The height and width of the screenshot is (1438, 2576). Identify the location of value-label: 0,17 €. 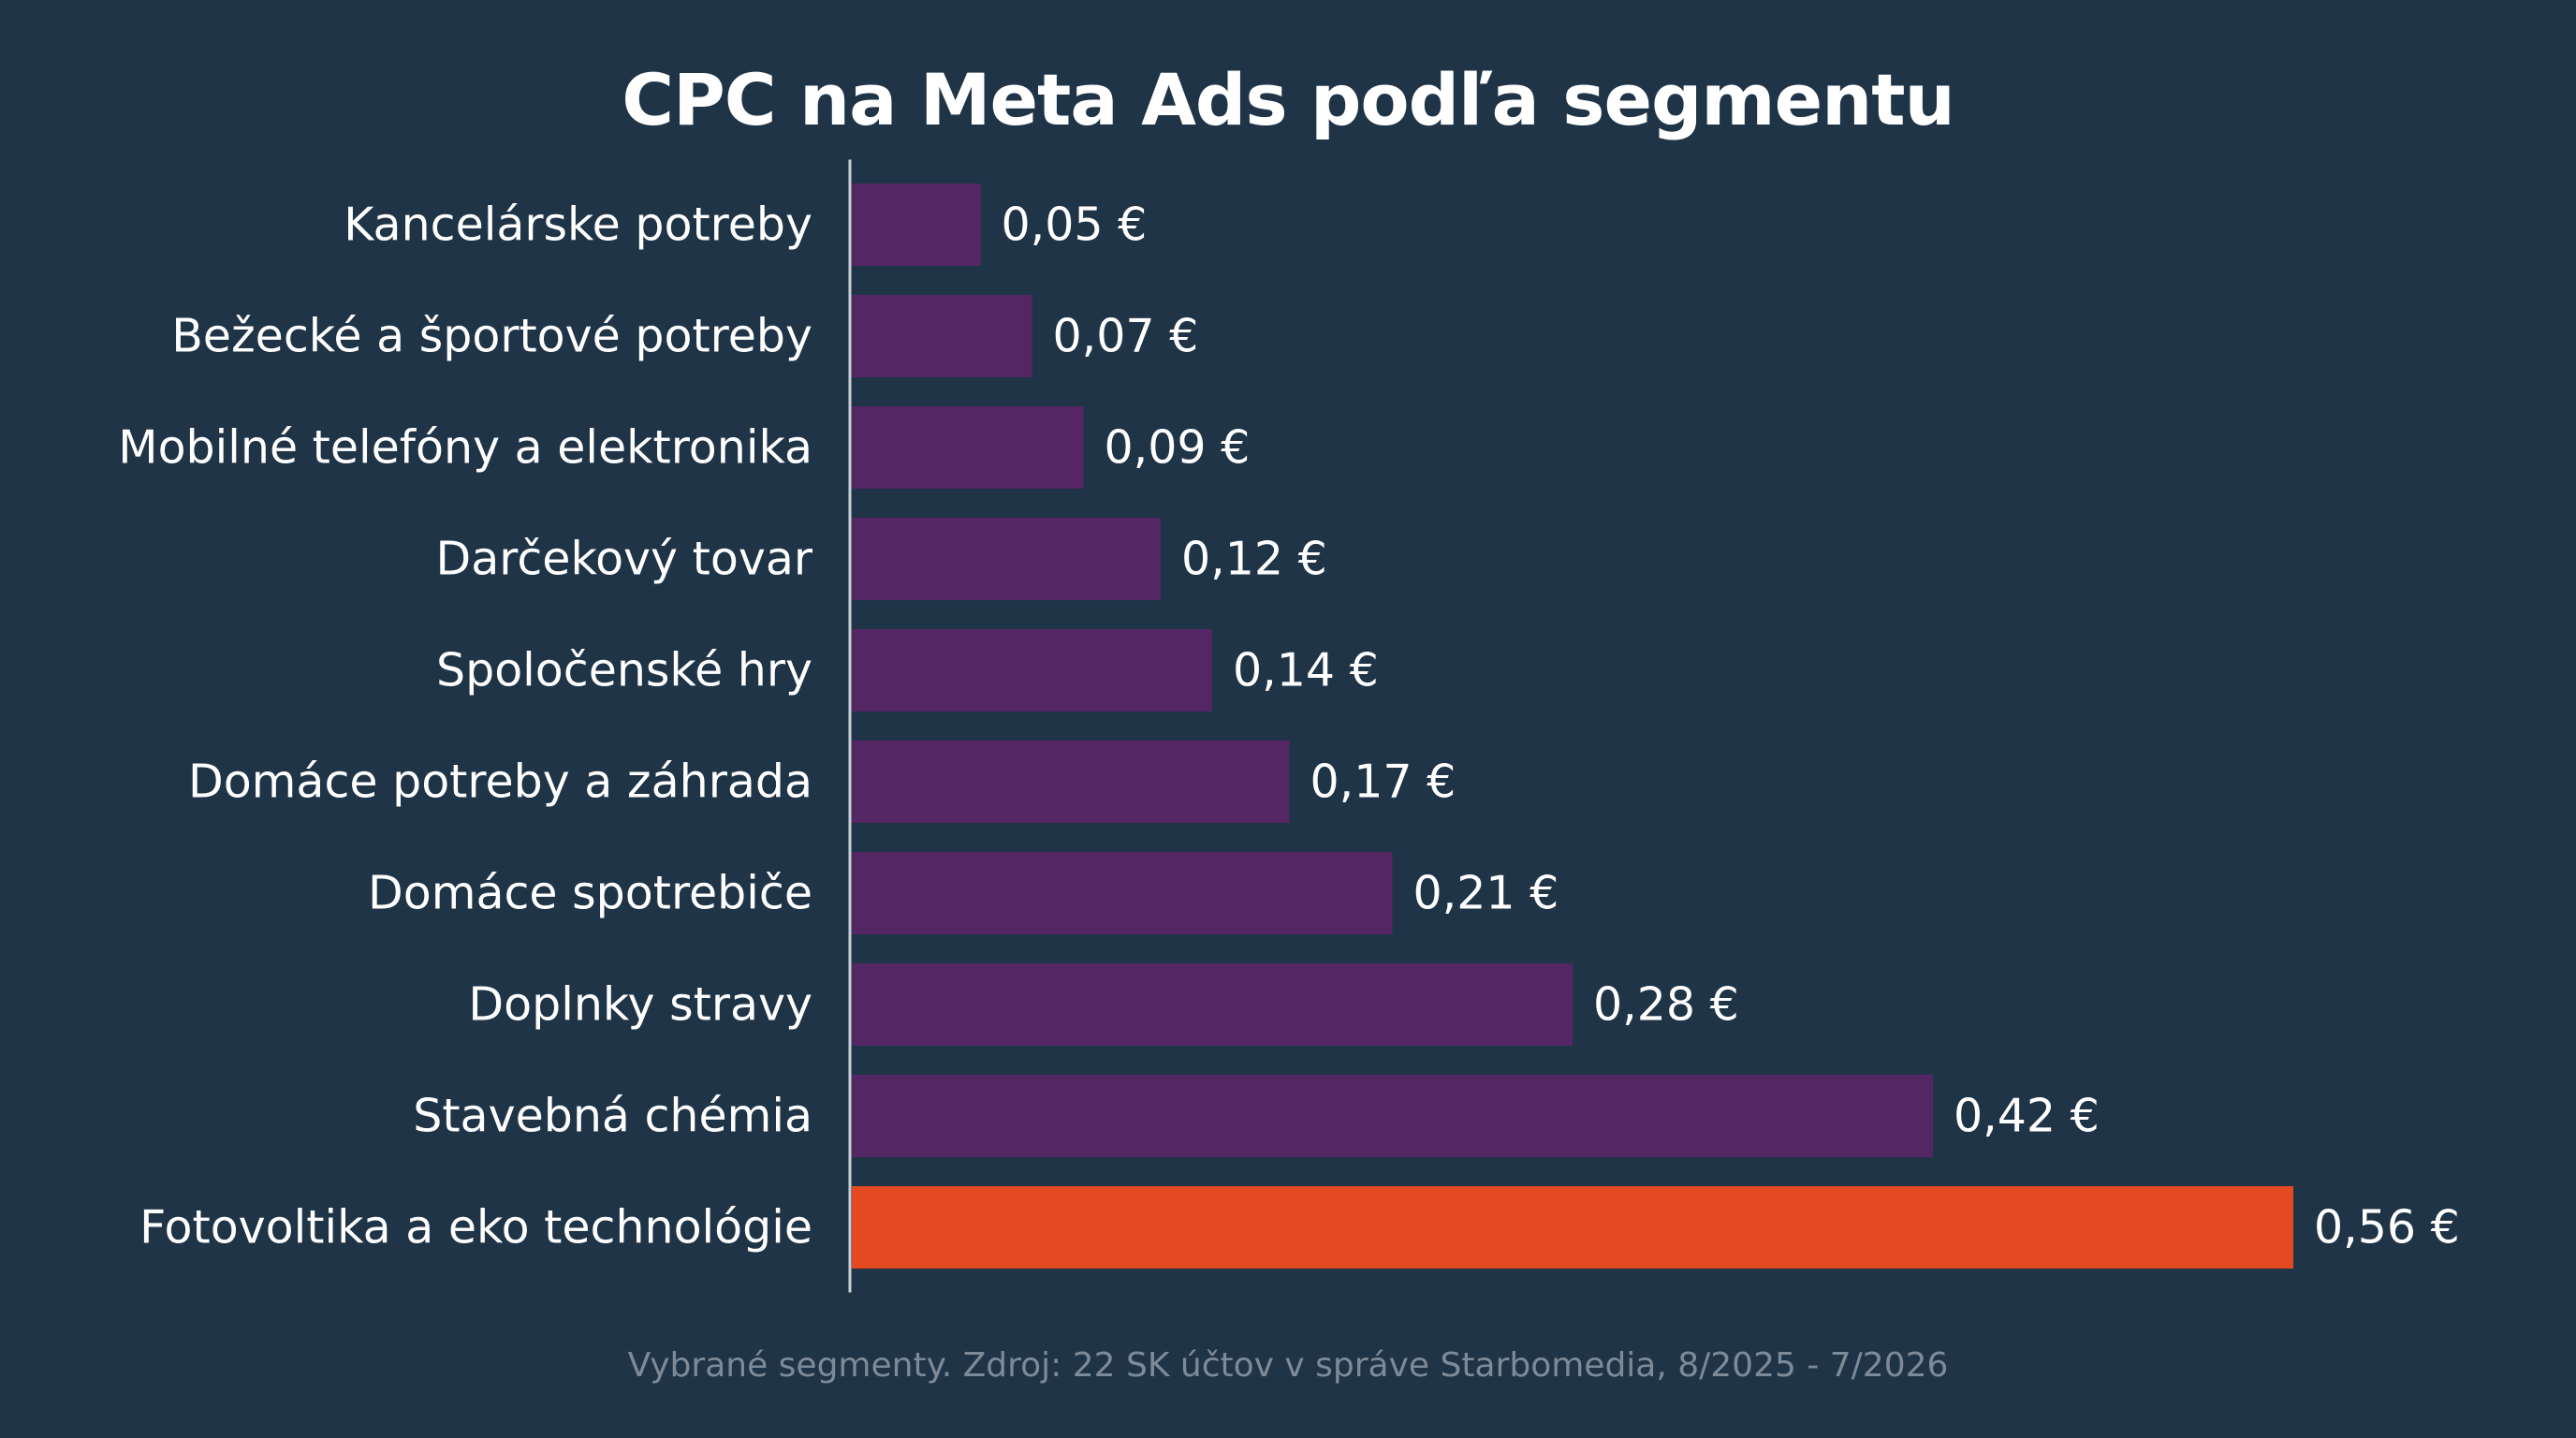
(1383, 782).